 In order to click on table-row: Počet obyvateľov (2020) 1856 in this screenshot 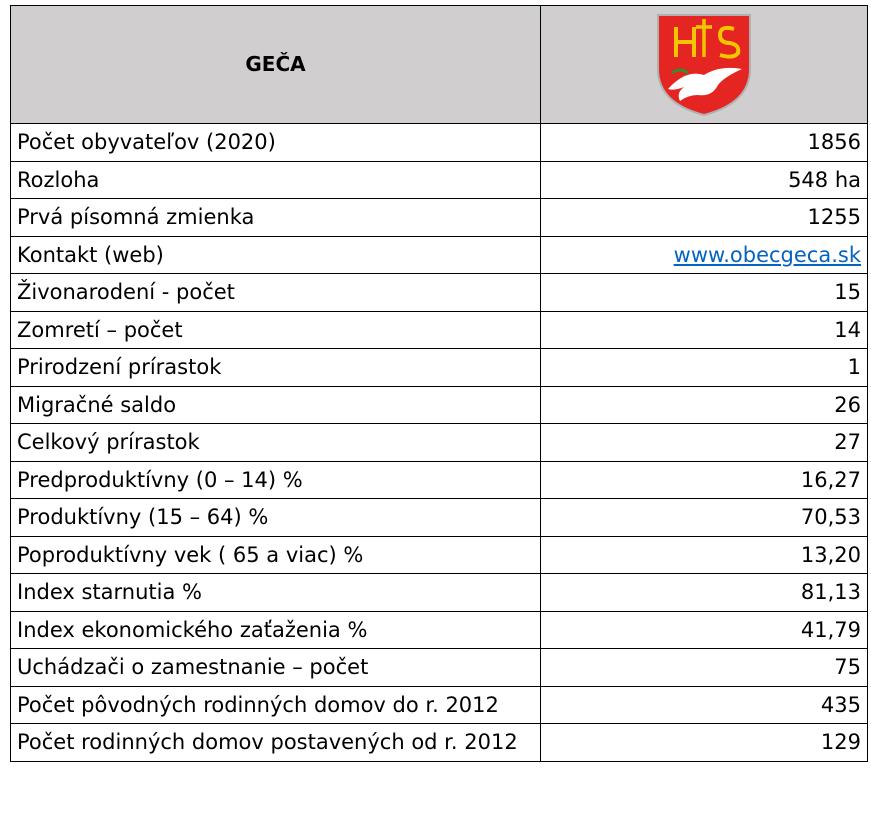, I will do `click(439, 142)`.